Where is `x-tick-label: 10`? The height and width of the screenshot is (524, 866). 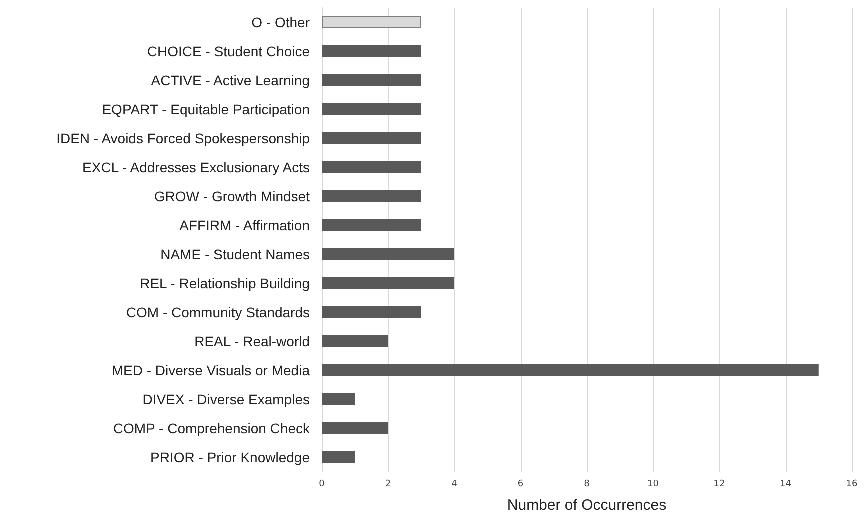
x-tick-label: 10 is located at coordinates (654, 485).